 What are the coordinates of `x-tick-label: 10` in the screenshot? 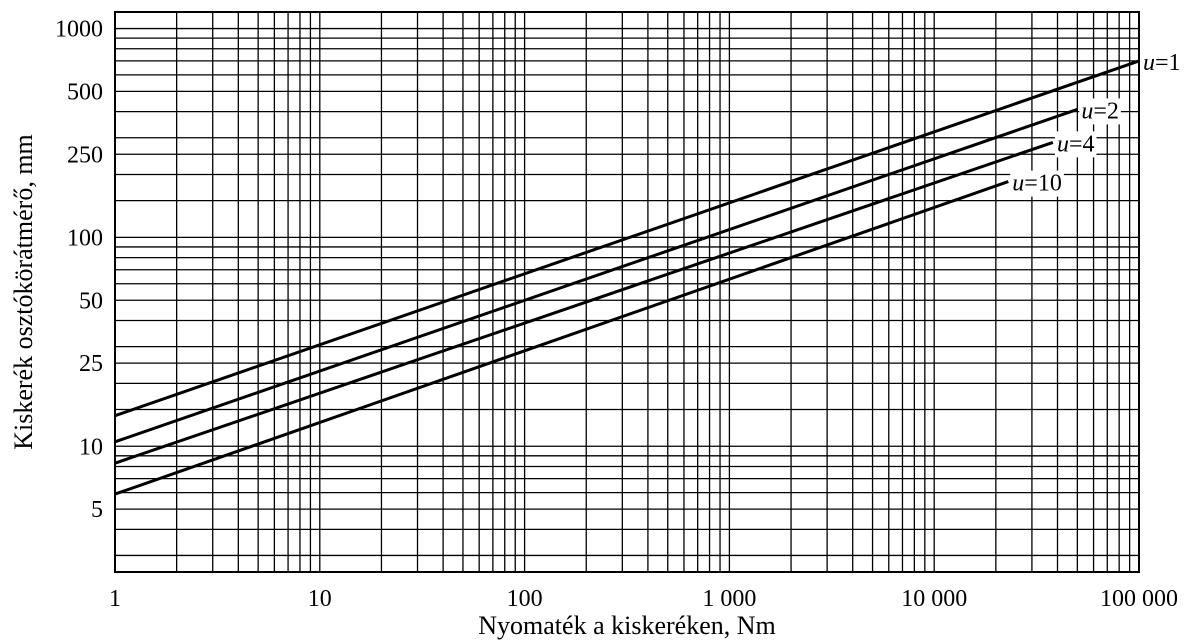 It's located at (320, 599).